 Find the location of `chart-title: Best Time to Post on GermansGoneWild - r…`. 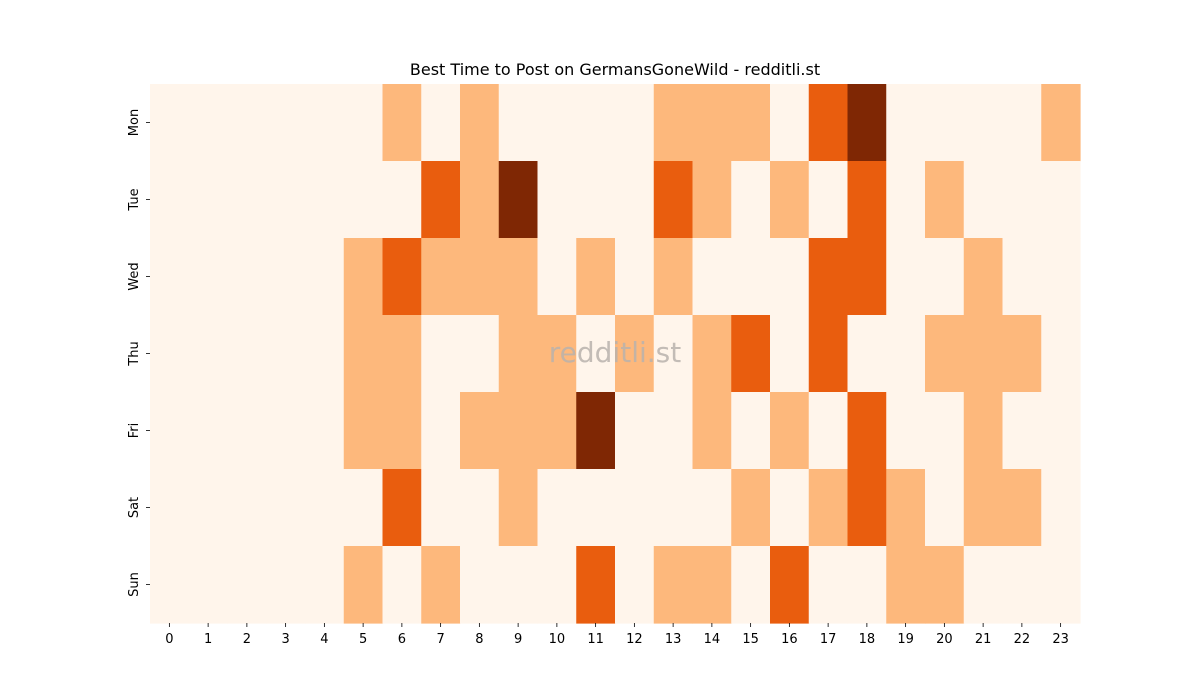

chart-title: Best Time to Post on GermansGoneWild - r… is located at coordinates (615, 69).